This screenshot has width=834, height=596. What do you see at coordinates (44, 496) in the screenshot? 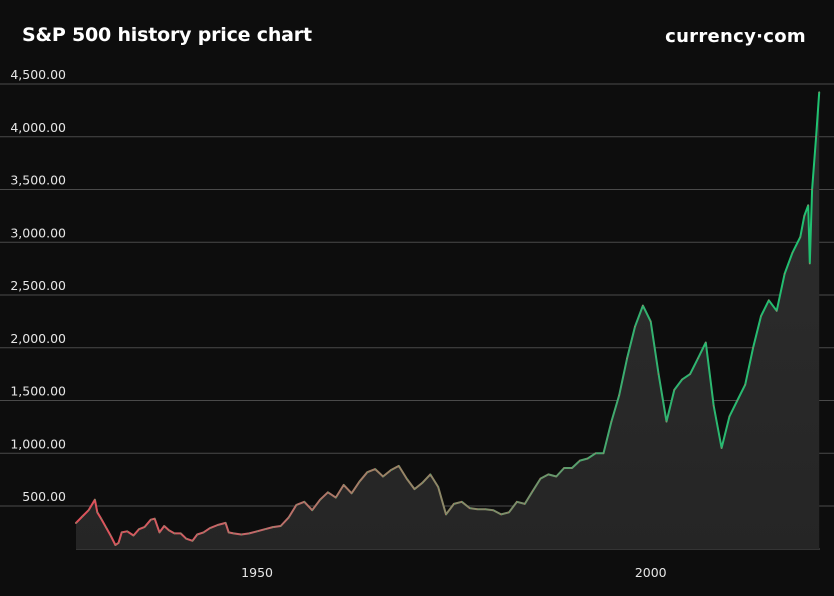
I see `y-tick-label: 500.00` at bounding box center [44, 496].